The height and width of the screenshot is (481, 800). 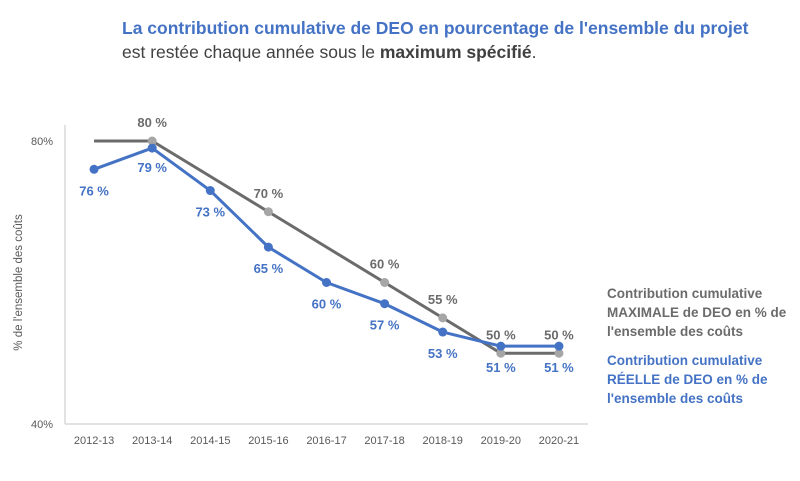 I want to click on x-tick-label: 2020-21, so click(x=559, y=441).